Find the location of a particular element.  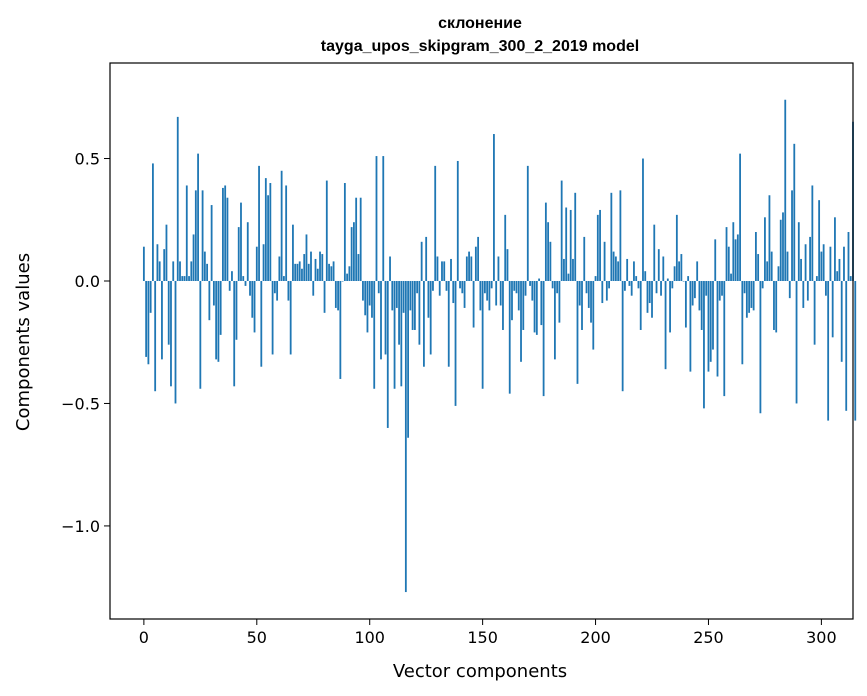

y-axis: 0.5 0.0 −0.5 −1.0 is located at coordinates (85, 343).